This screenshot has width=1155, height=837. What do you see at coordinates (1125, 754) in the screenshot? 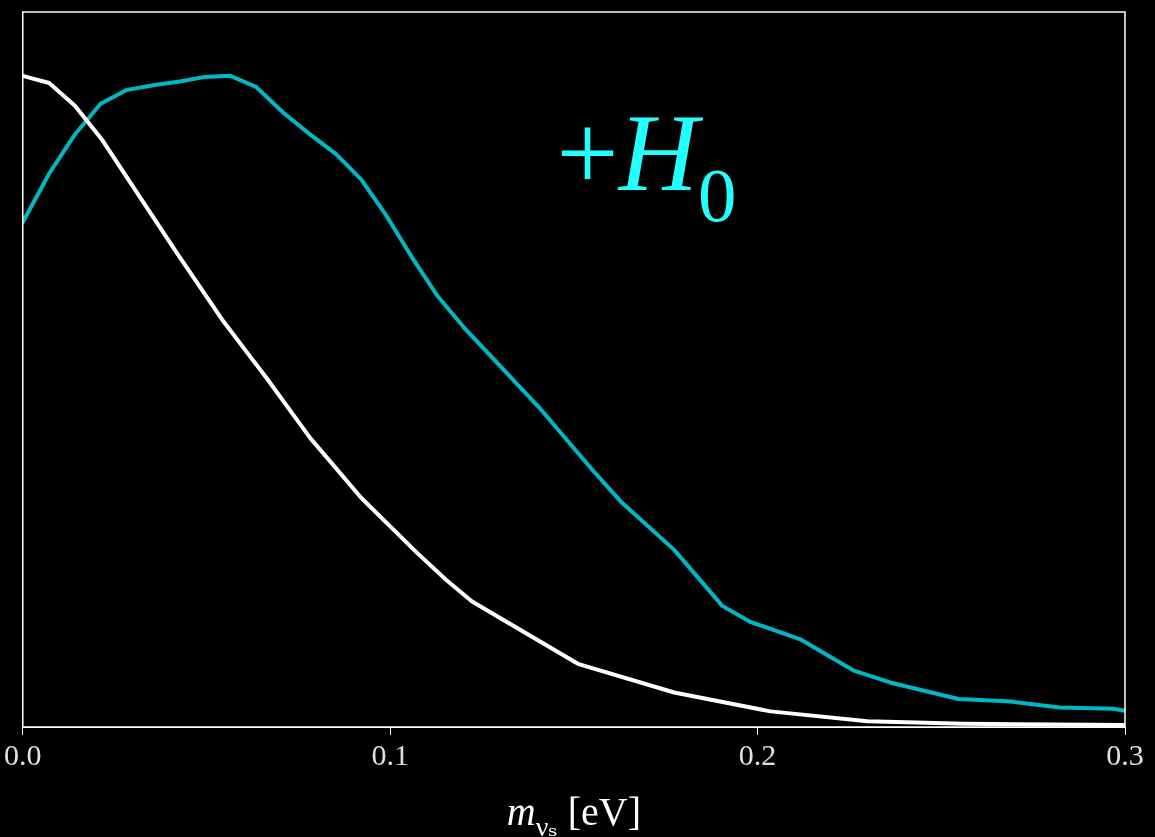
I see `x-tick-label: 0.3` at bounding box center [1125, 754].